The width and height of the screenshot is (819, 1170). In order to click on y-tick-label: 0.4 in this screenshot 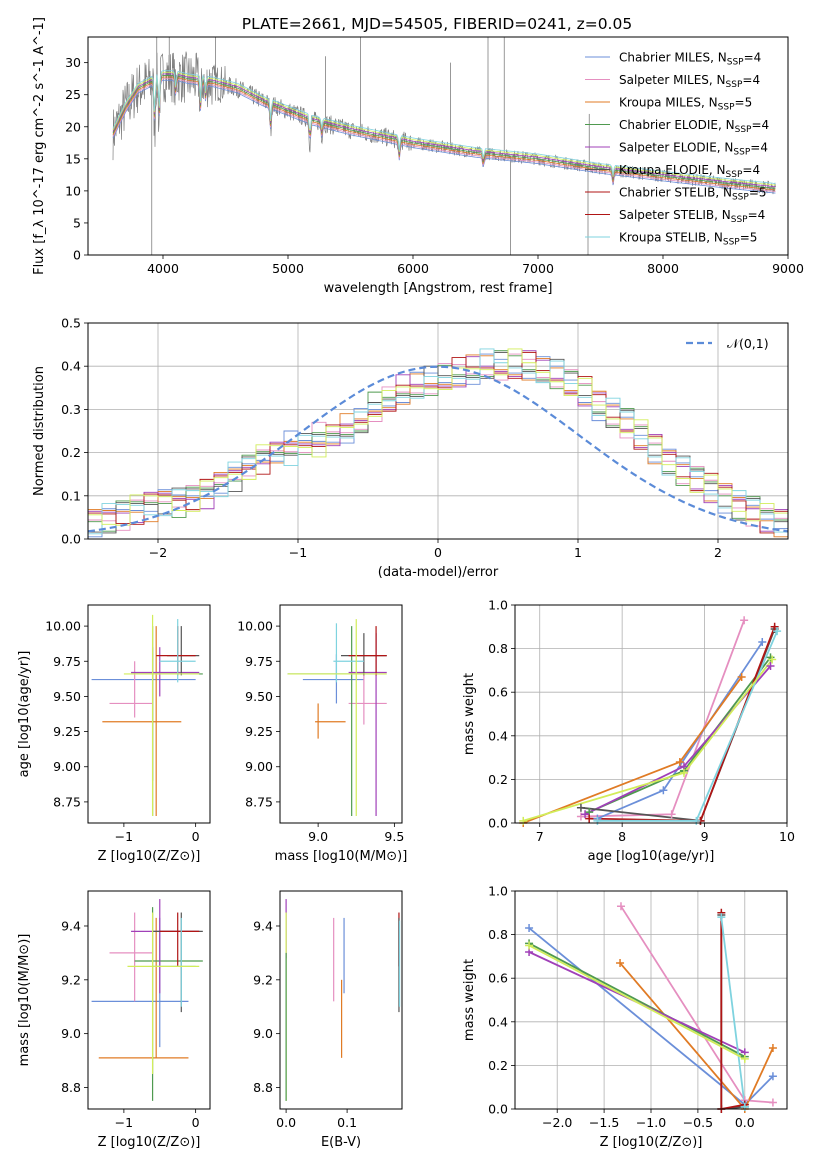, I will do `click(71, 366)`.